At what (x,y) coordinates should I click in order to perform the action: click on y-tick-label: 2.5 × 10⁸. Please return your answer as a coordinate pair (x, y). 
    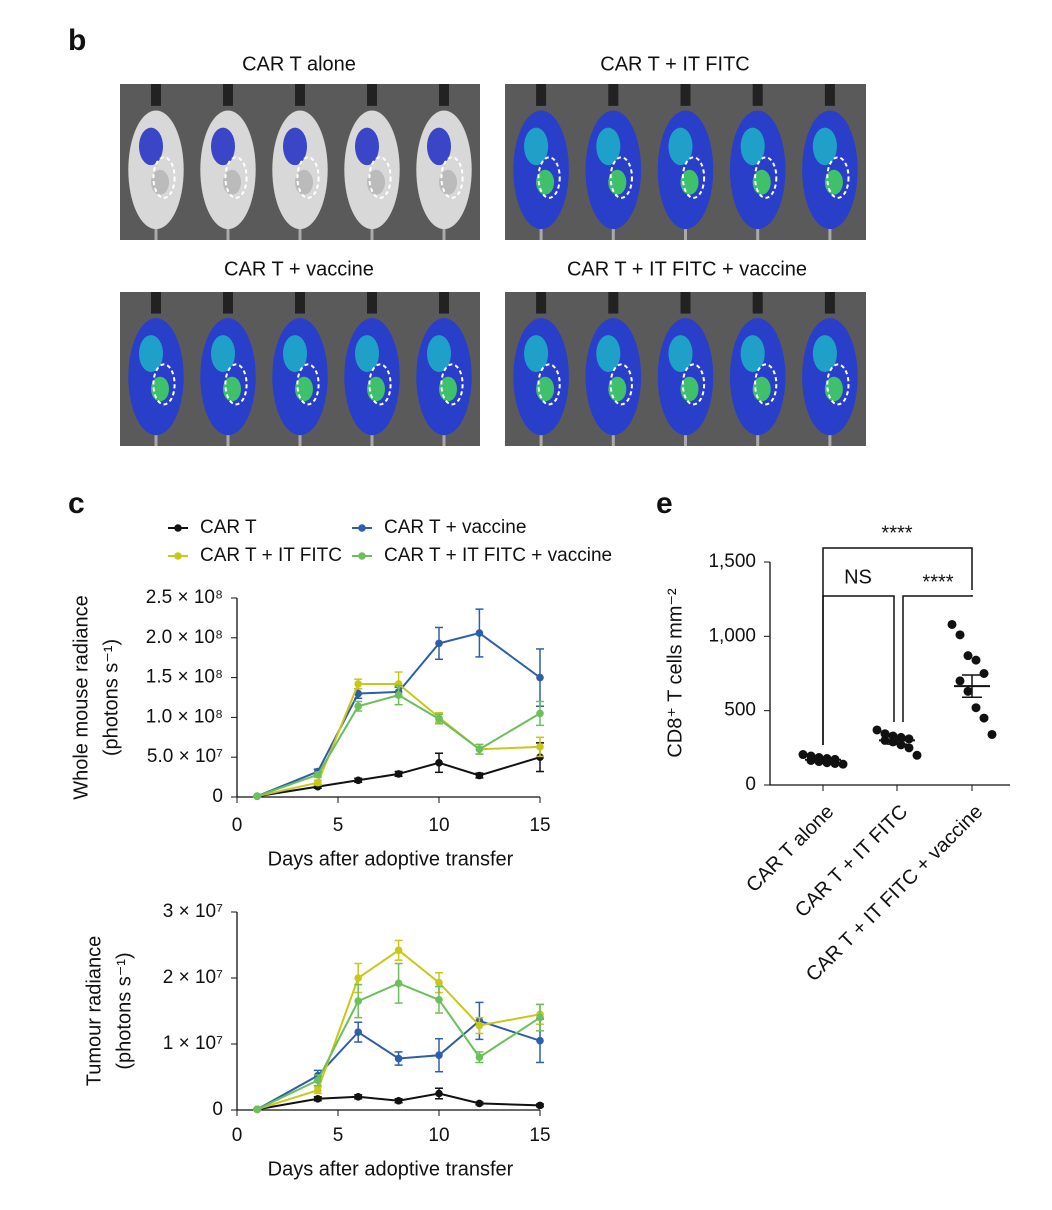
    Looking at the image, I should click on (184, 597).